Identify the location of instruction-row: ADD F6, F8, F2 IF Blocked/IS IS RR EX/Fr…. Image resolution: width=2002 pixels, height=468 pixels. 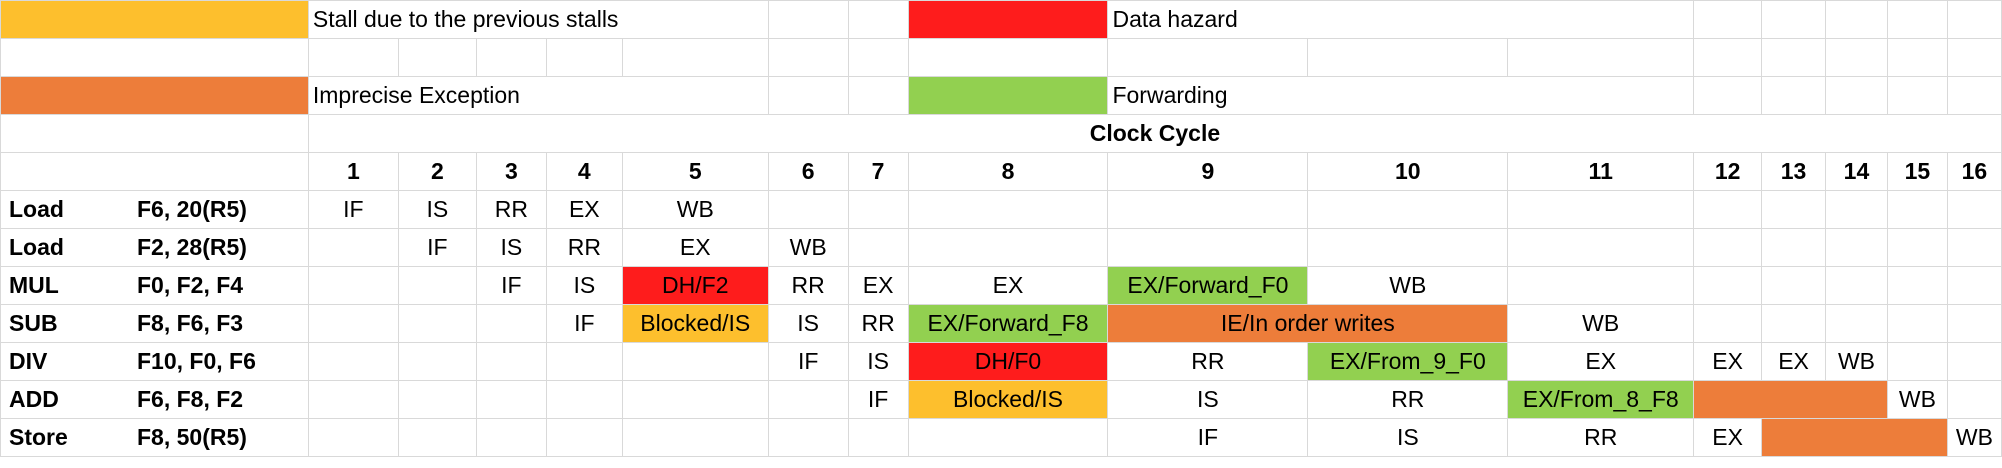
(1001, 399).